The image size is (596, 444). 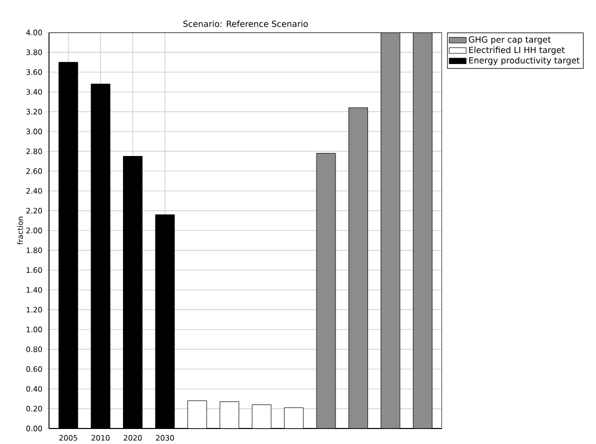 What do you see at coordinates (245, 24) in the screenshot?
I see `chart-title: Scenario: Reference Scenario` at bounding box center [245, 24].